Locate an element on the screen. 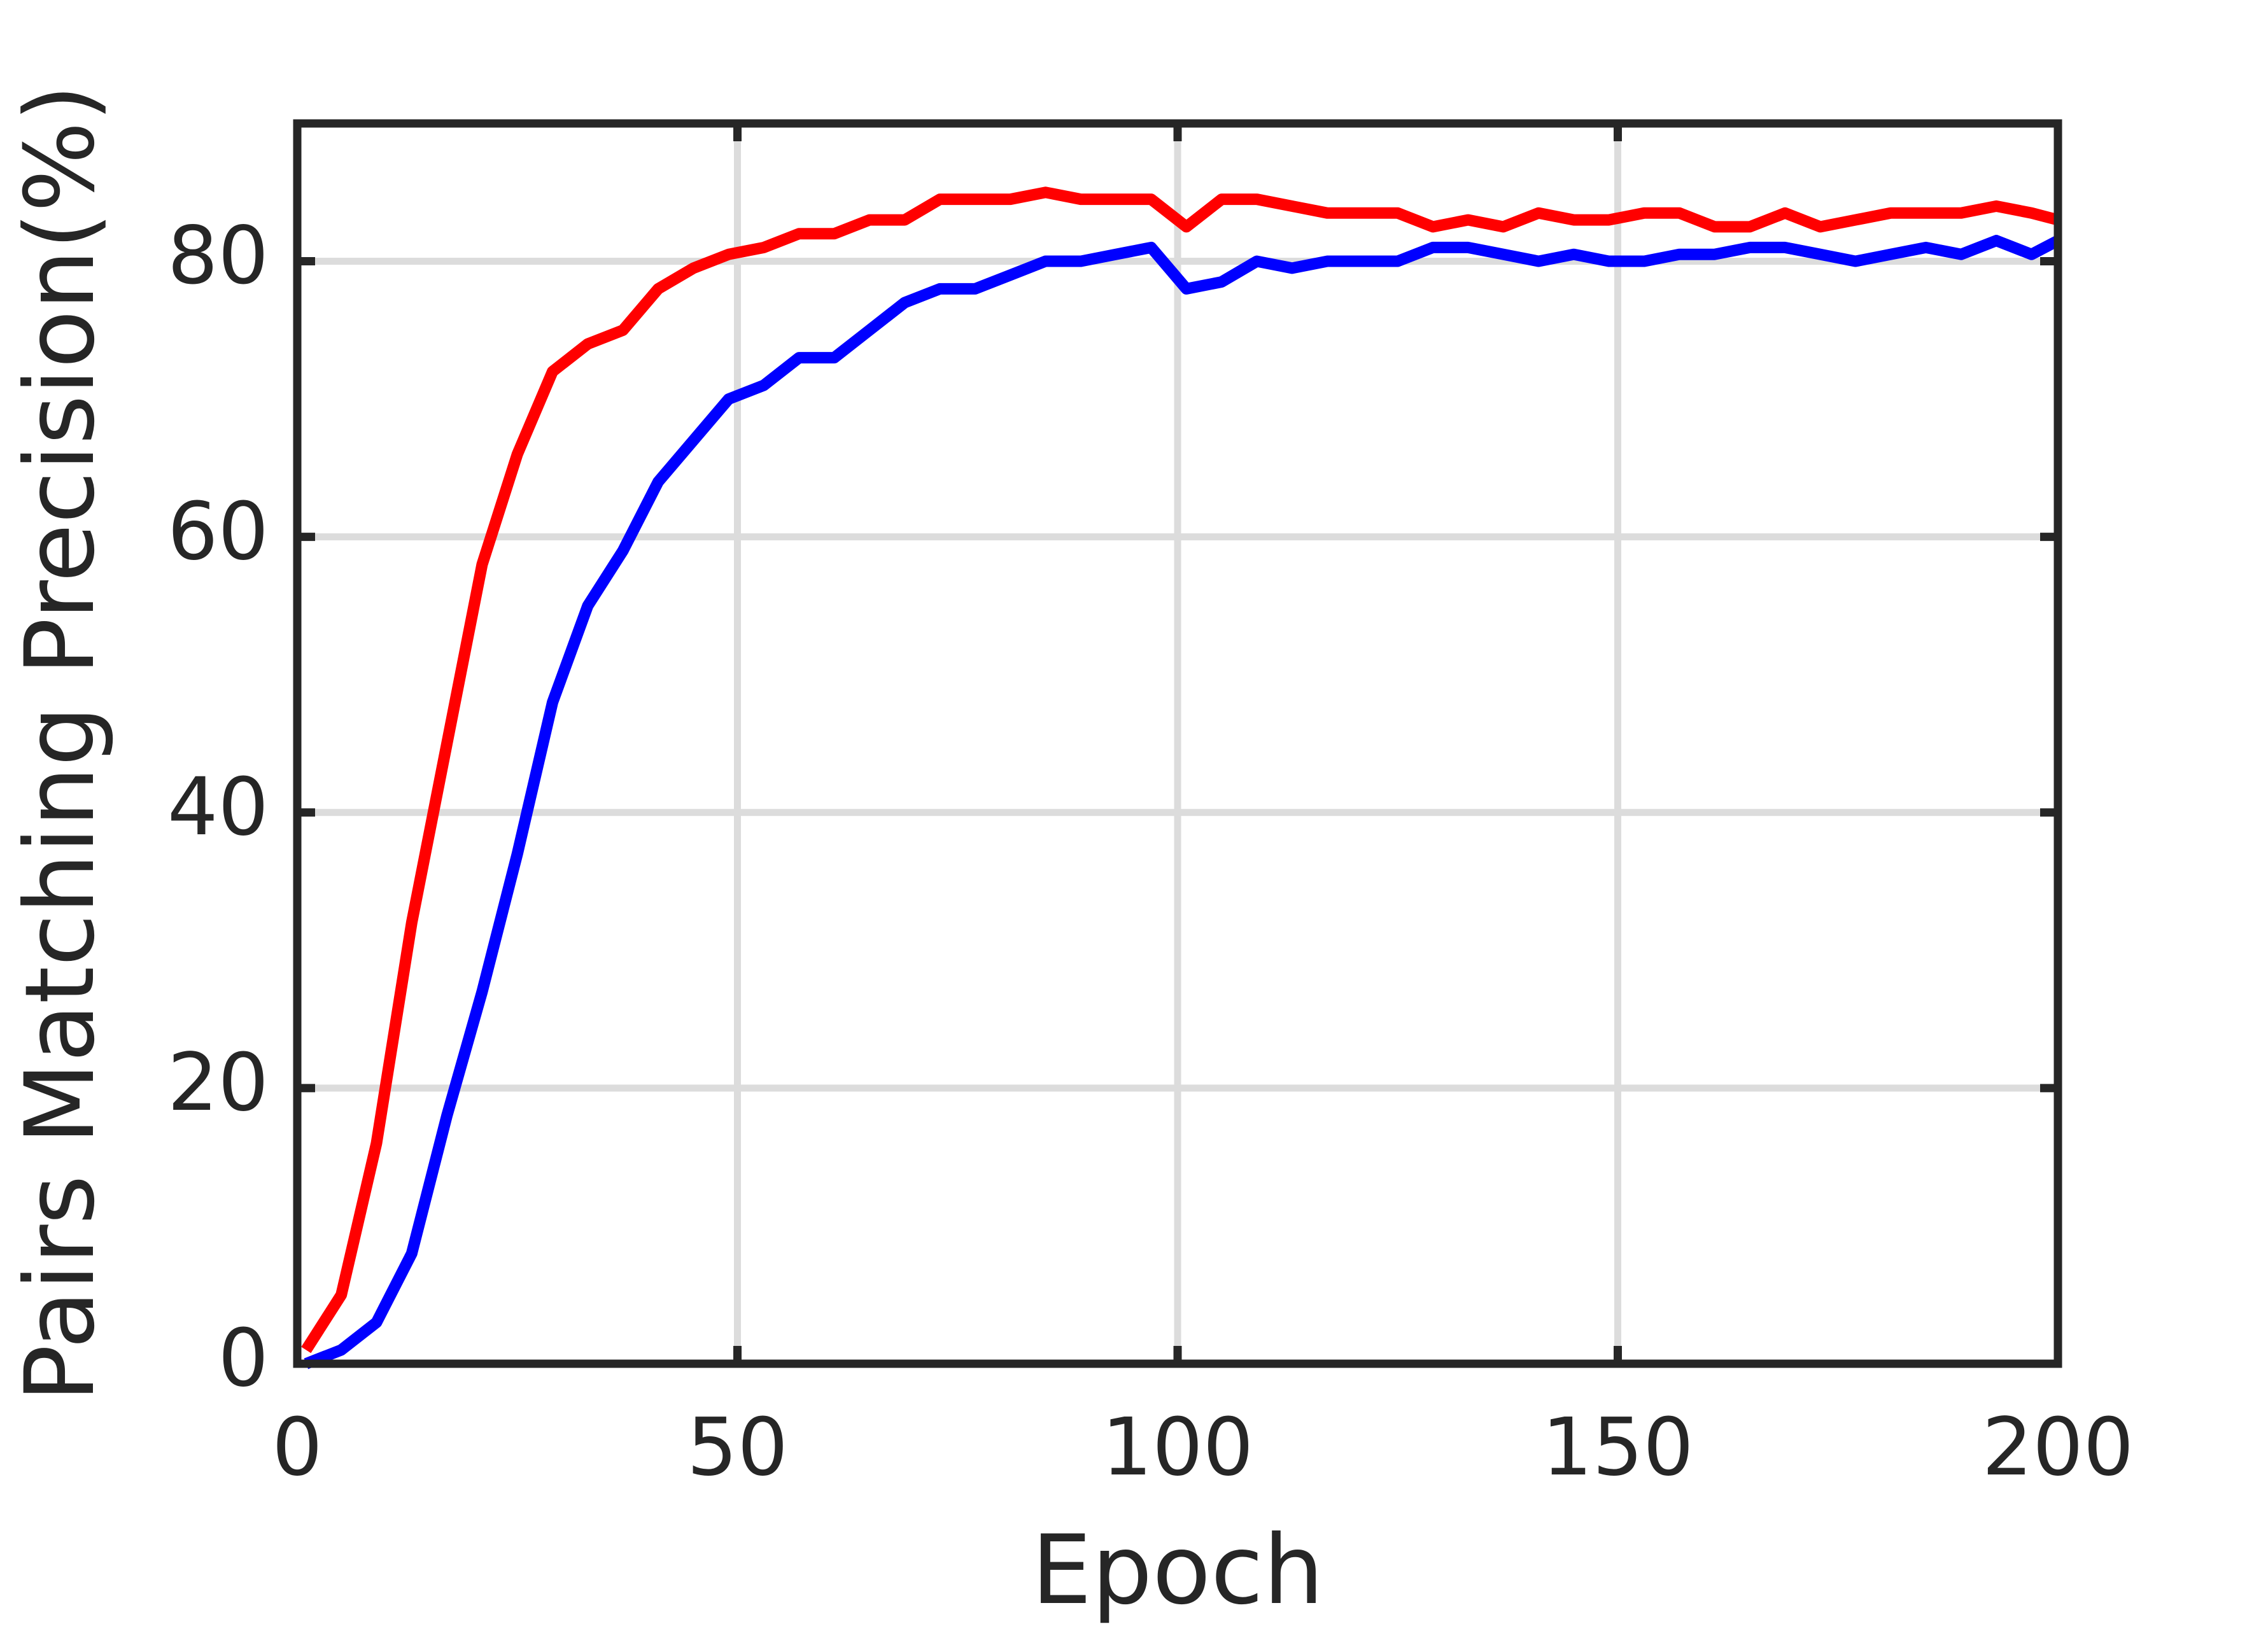 This screenshot has height=1631, width=2268. x-tick-label: 200 is located at coordinates (2058, 1447).